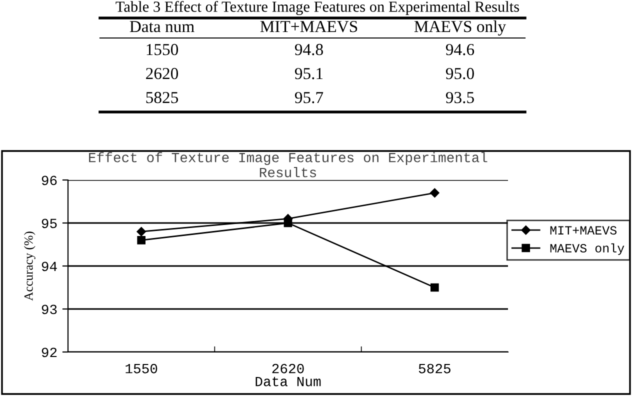 The width and height of the screenshot is (635, 402). Describe the element at coordinates (162, 50) in the screenshot. I see `text: 1550` at that location.